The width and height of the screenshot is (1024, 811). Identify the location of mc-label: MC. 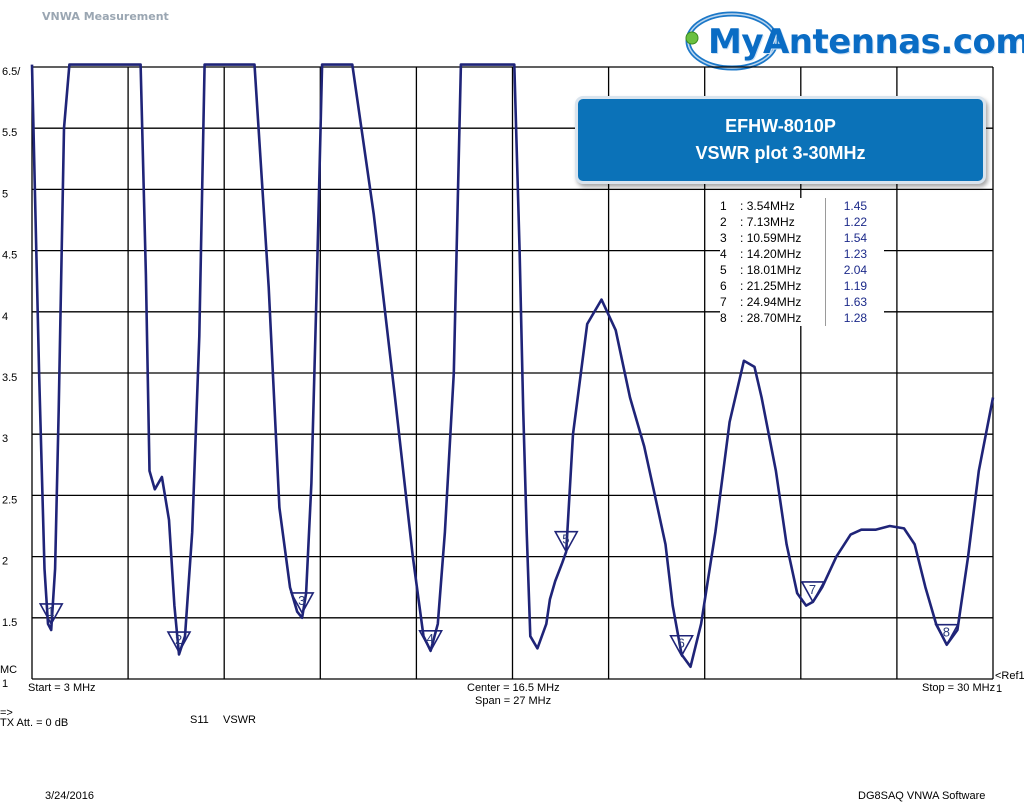
(9, 670).